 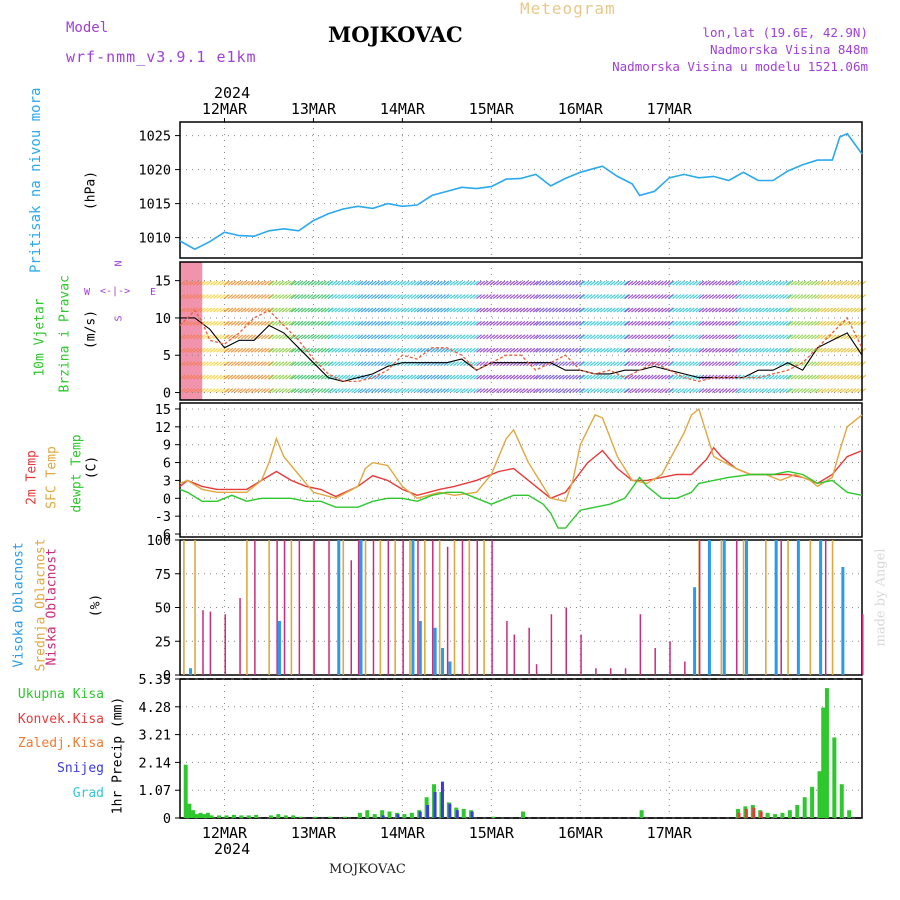 I want to click on year-bottom: 2024, so click(x=232, y=849).